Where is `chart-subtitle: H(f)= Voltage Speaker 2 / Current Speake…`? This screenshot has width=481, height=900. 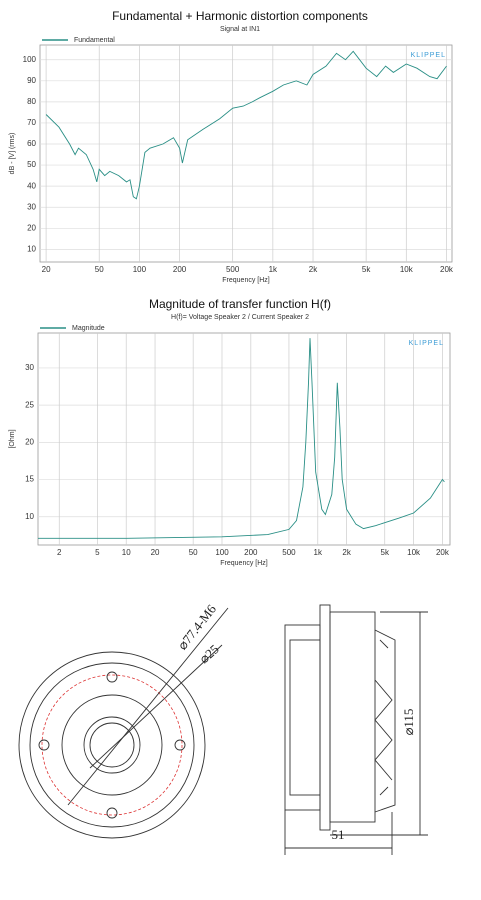
chart-subtitle: H(f)= Voltage Speaker 2 / Current Speake… is located at coordinates (240, 317).